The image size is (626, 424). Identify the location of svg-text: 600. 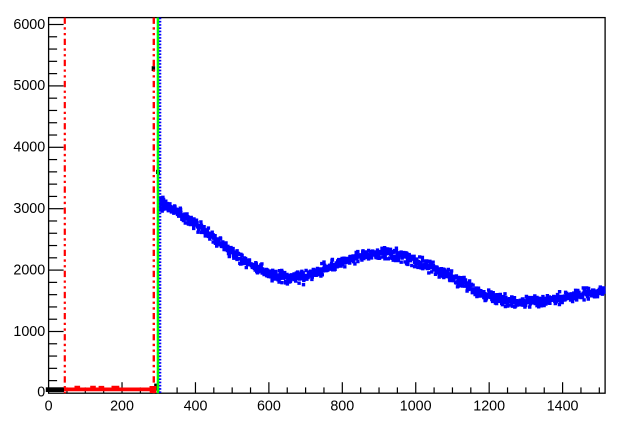
(269, 406).